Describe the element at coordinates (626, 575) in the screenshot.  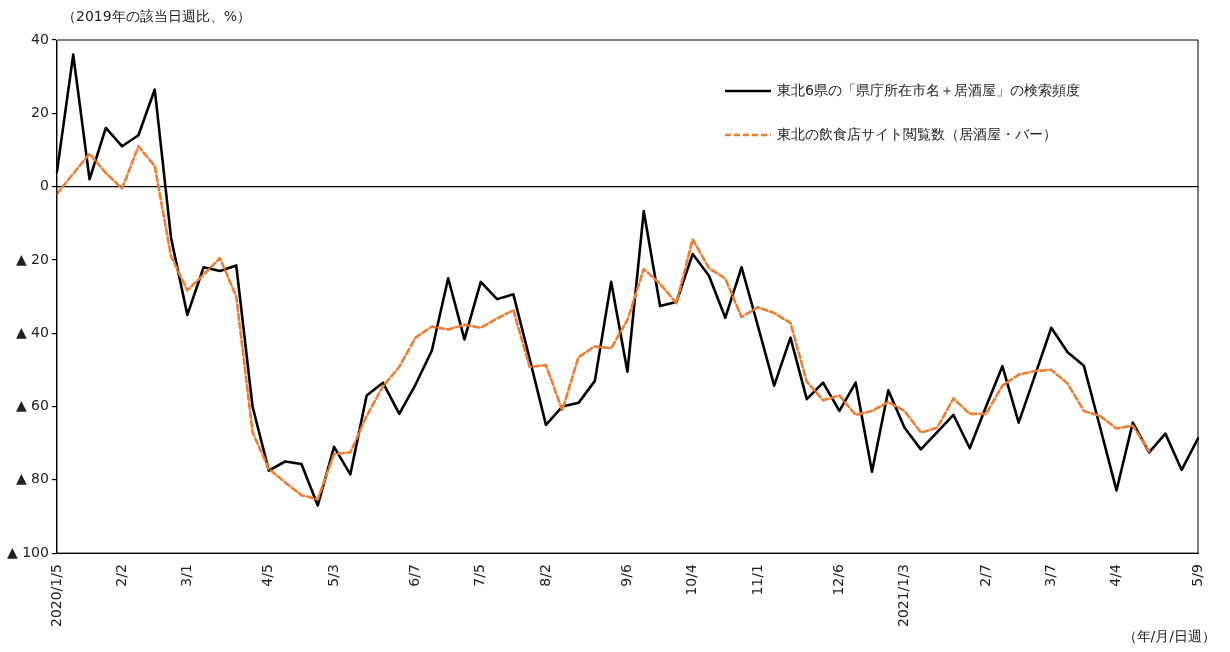
I see `x-tick-label: 9/6` at that location.